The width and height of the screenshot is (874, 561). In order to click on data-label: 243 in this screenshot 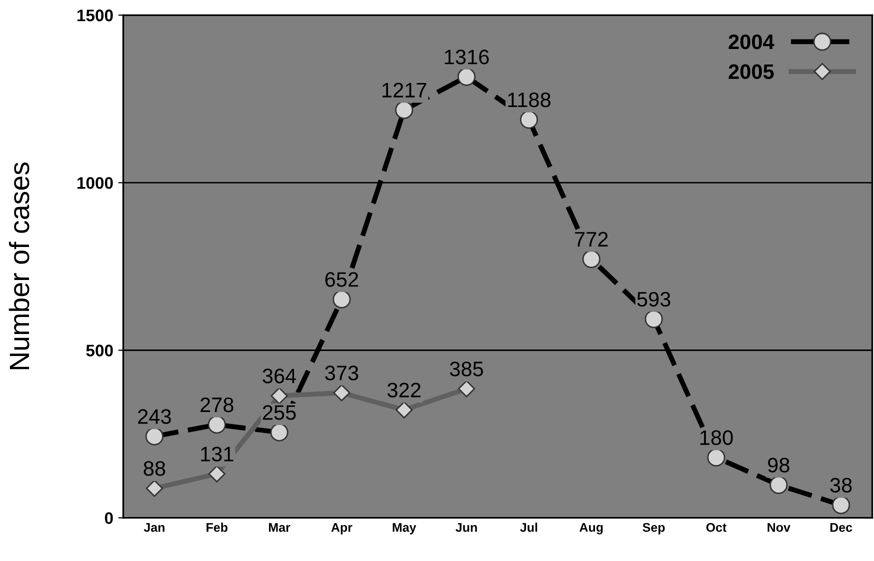, I will do `click(154, 416)`.